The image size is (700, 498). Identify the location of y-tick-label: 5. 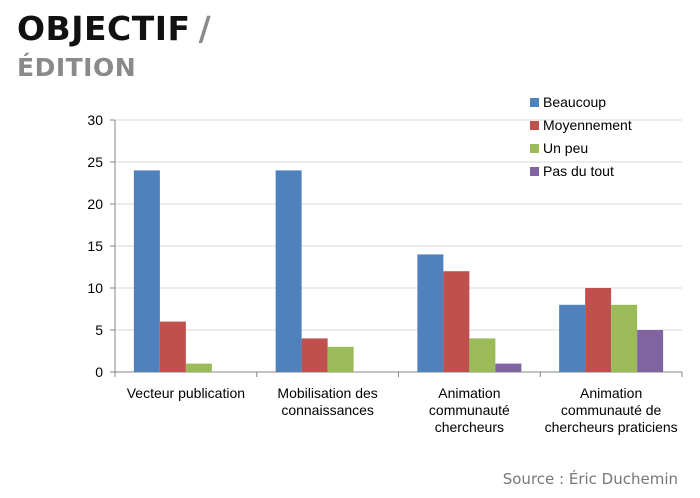
(99, 330).